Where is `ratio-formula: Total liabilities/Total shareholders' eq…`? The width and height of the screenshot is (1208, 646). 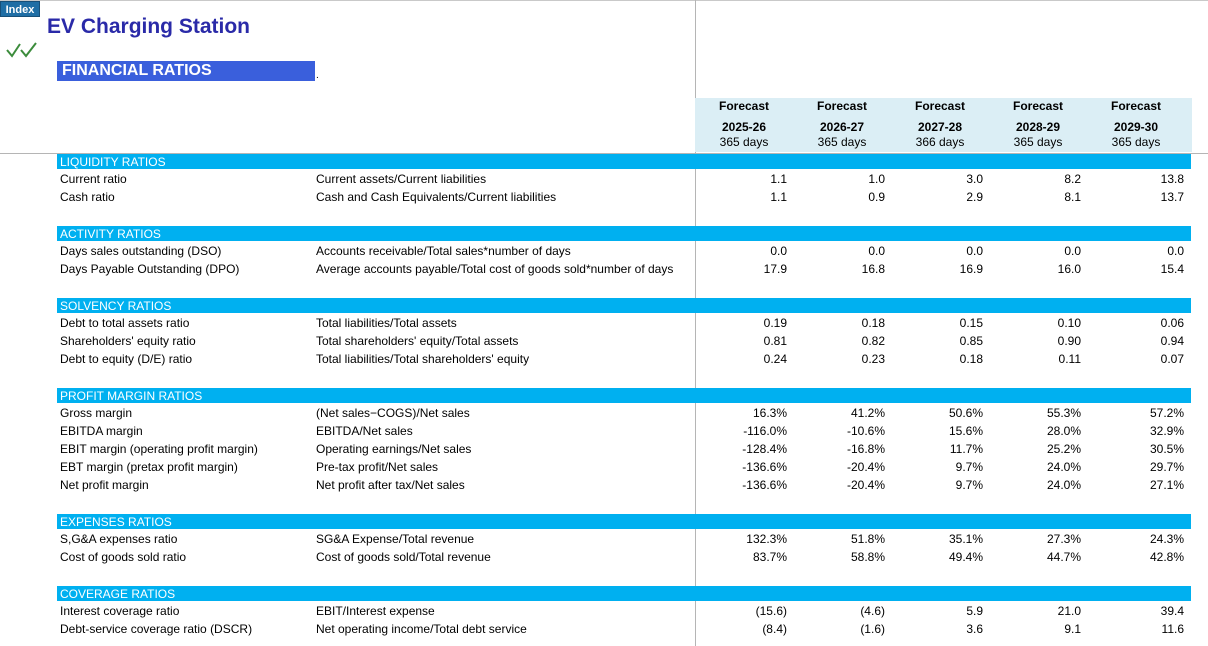
ratio-formula: Total liabilities/Total shareholders' eq… is located at coordinates (423, 359).